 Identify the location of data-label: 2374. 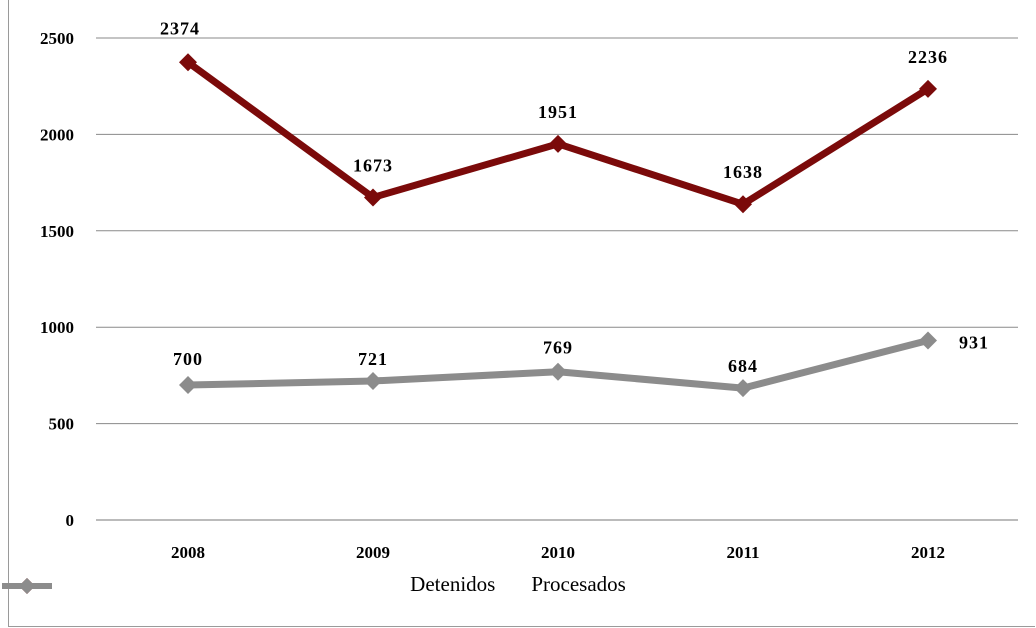
(180, 28).